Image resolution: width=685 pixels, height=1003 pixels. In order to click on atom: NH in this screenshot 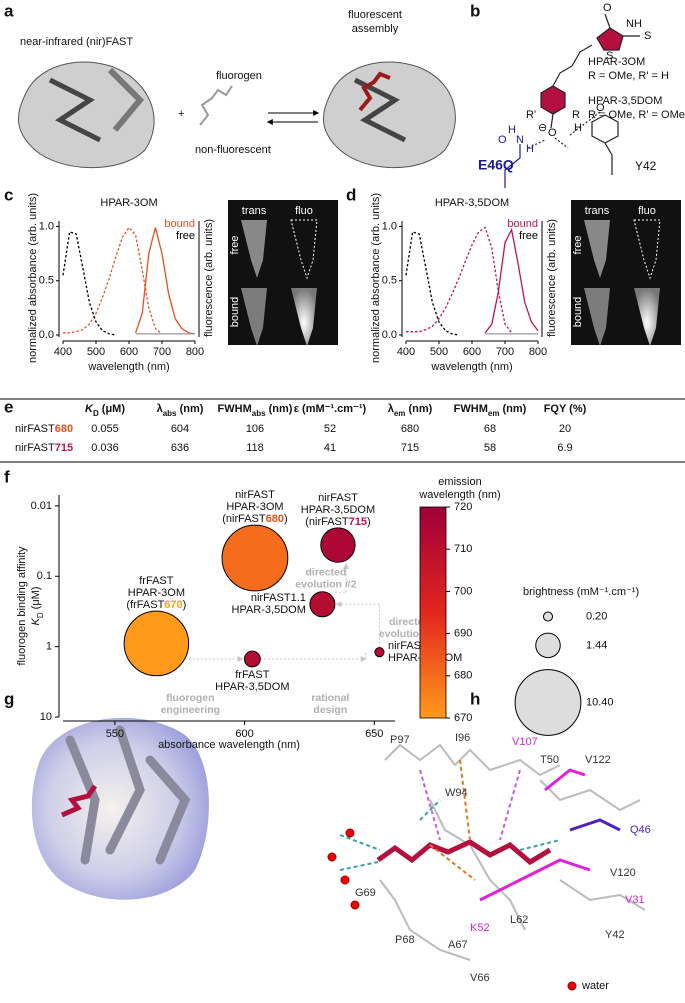, I will do `click(634, 24)`.